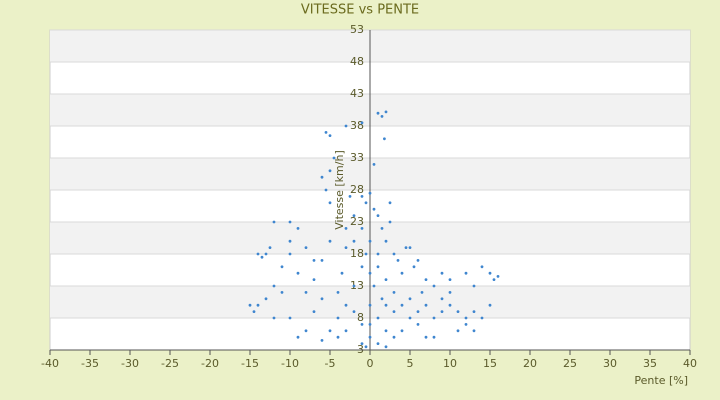 The width and height of the screenshot is (720, 400). Describe the element at coordinates (650, 363) in the screenshot. I see `x-tick-label: 35` at that location.